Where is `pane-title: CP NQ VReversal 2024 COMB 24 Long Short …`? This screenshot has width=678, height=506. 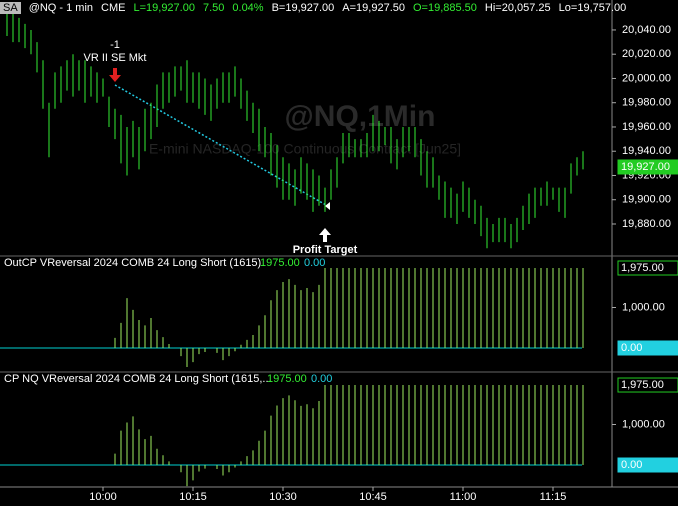
pane-title: CP NQ VReversal 2024 COMB 24 Long Short … is located at coordinates (138, 379).